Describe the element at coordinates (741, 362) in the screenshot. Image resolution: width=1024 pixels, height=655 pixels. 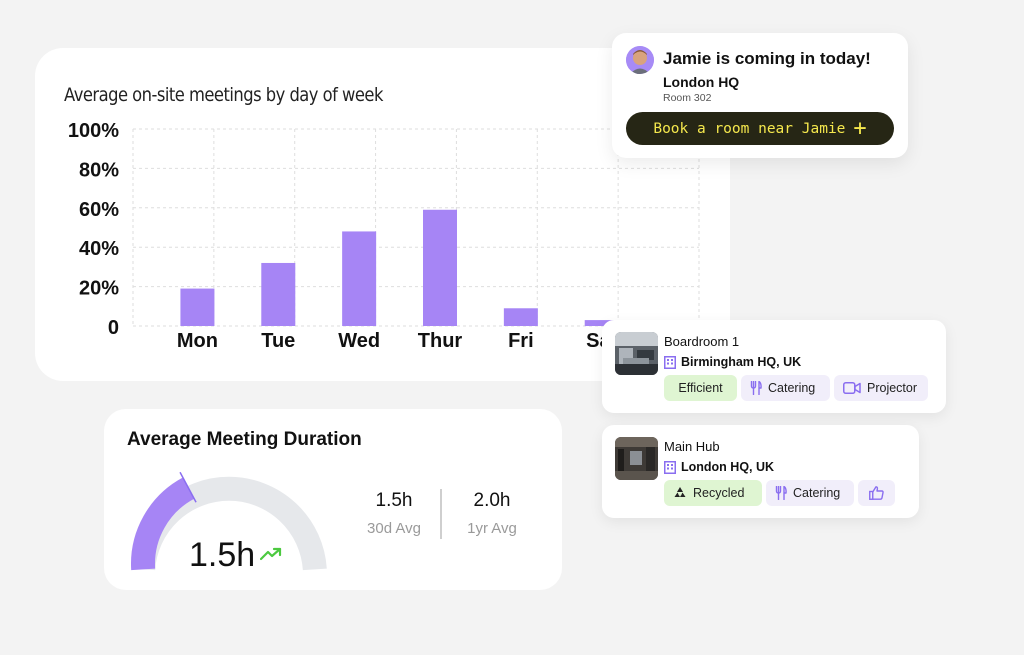
I see `room-location-label: Birmingham HQ, UK` at that location.